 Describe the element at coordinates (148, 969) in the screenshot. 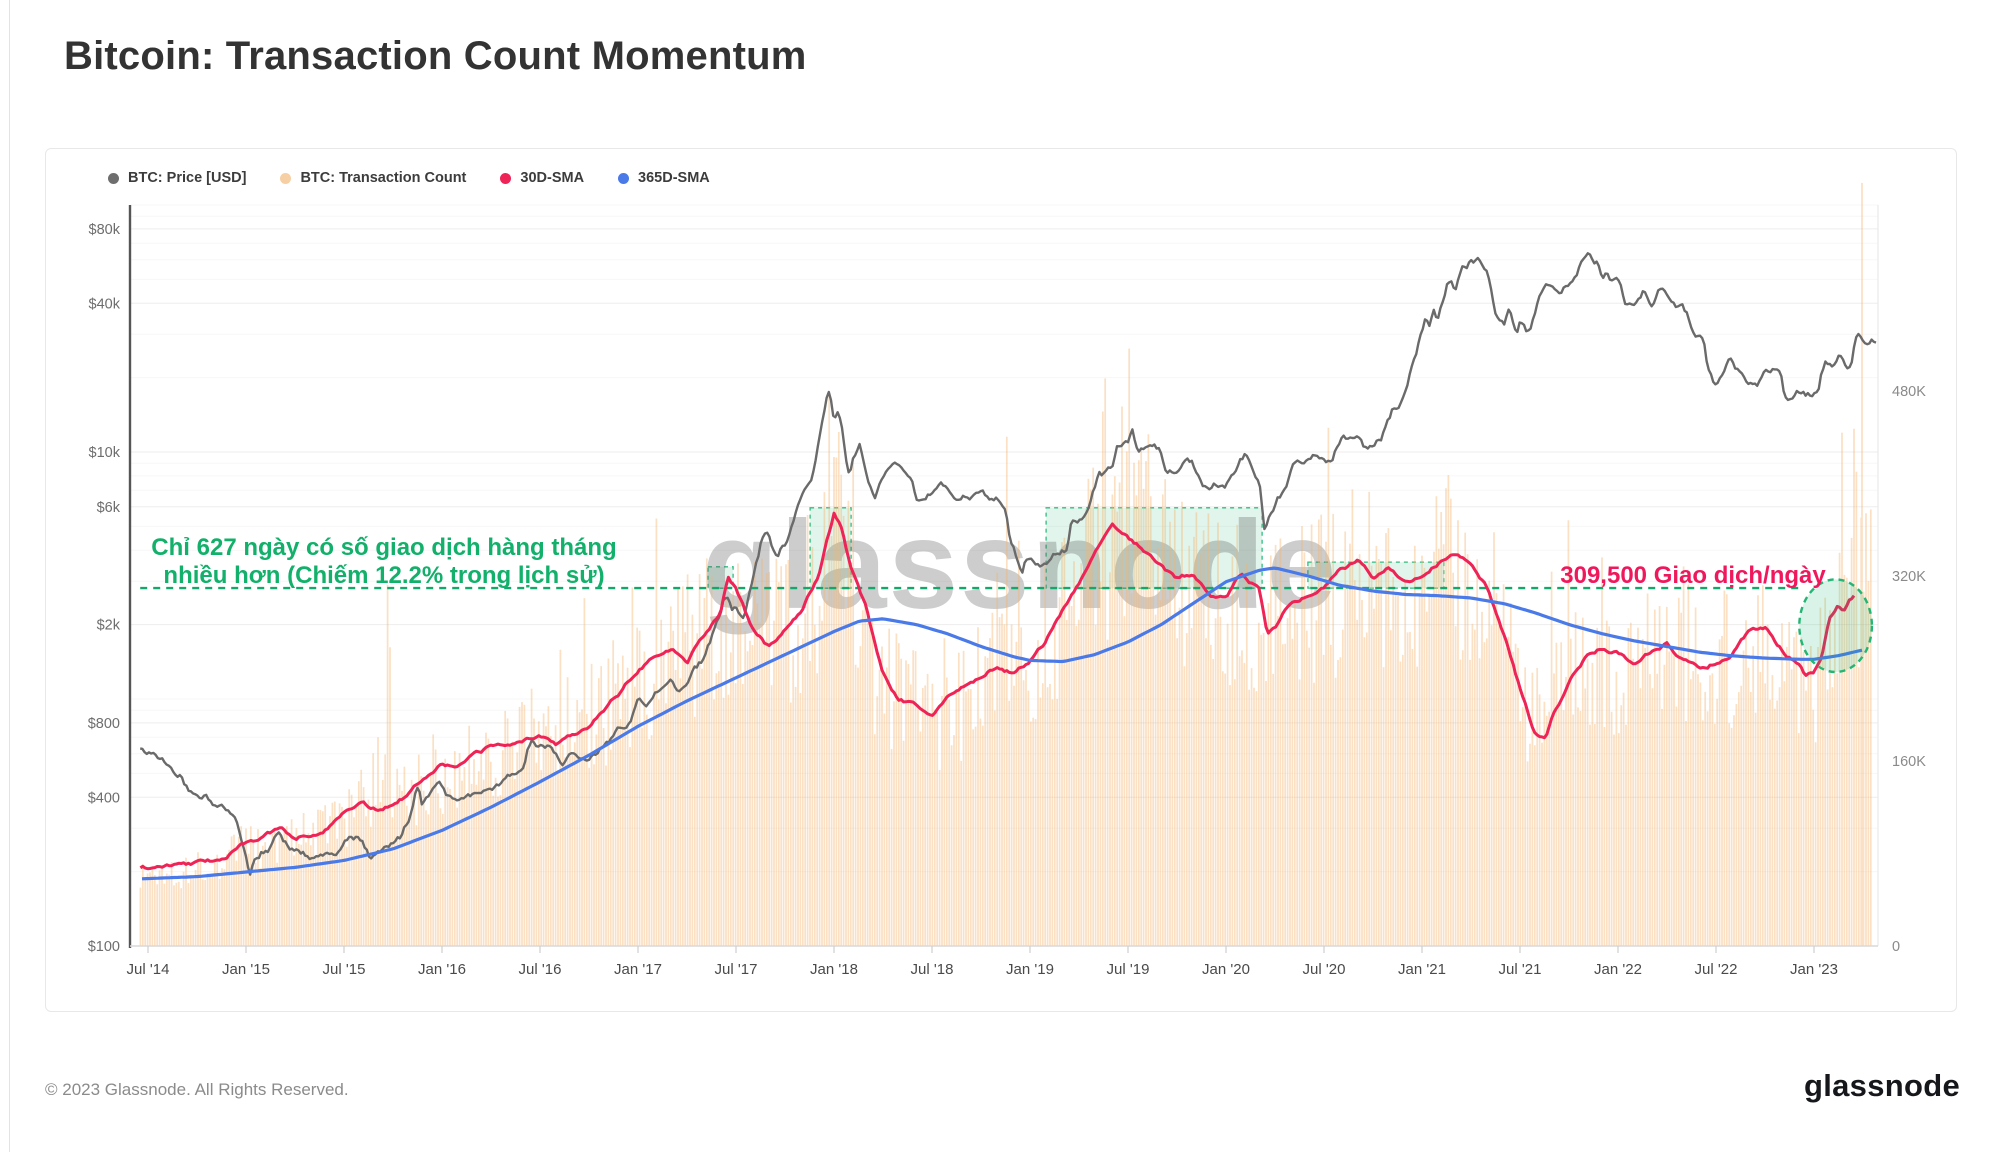

I see `svg-text: Jul '14` at that location.